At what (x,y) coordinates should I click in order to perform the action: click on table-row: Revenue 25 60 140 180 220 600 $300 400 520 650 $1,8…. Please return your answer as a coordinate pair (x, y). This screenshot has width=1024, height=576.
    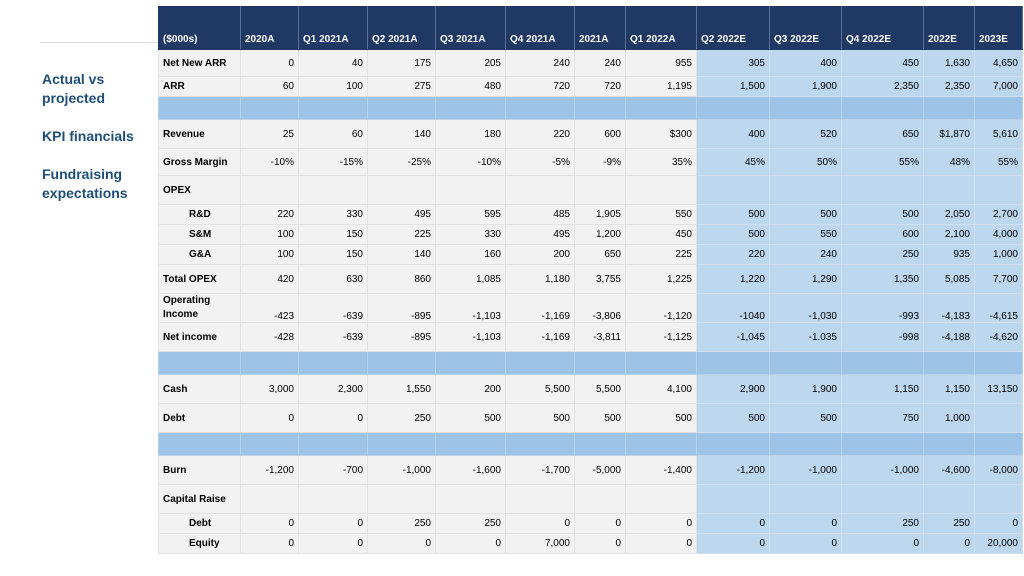
    Looking at the image, I should click on (590, 134).